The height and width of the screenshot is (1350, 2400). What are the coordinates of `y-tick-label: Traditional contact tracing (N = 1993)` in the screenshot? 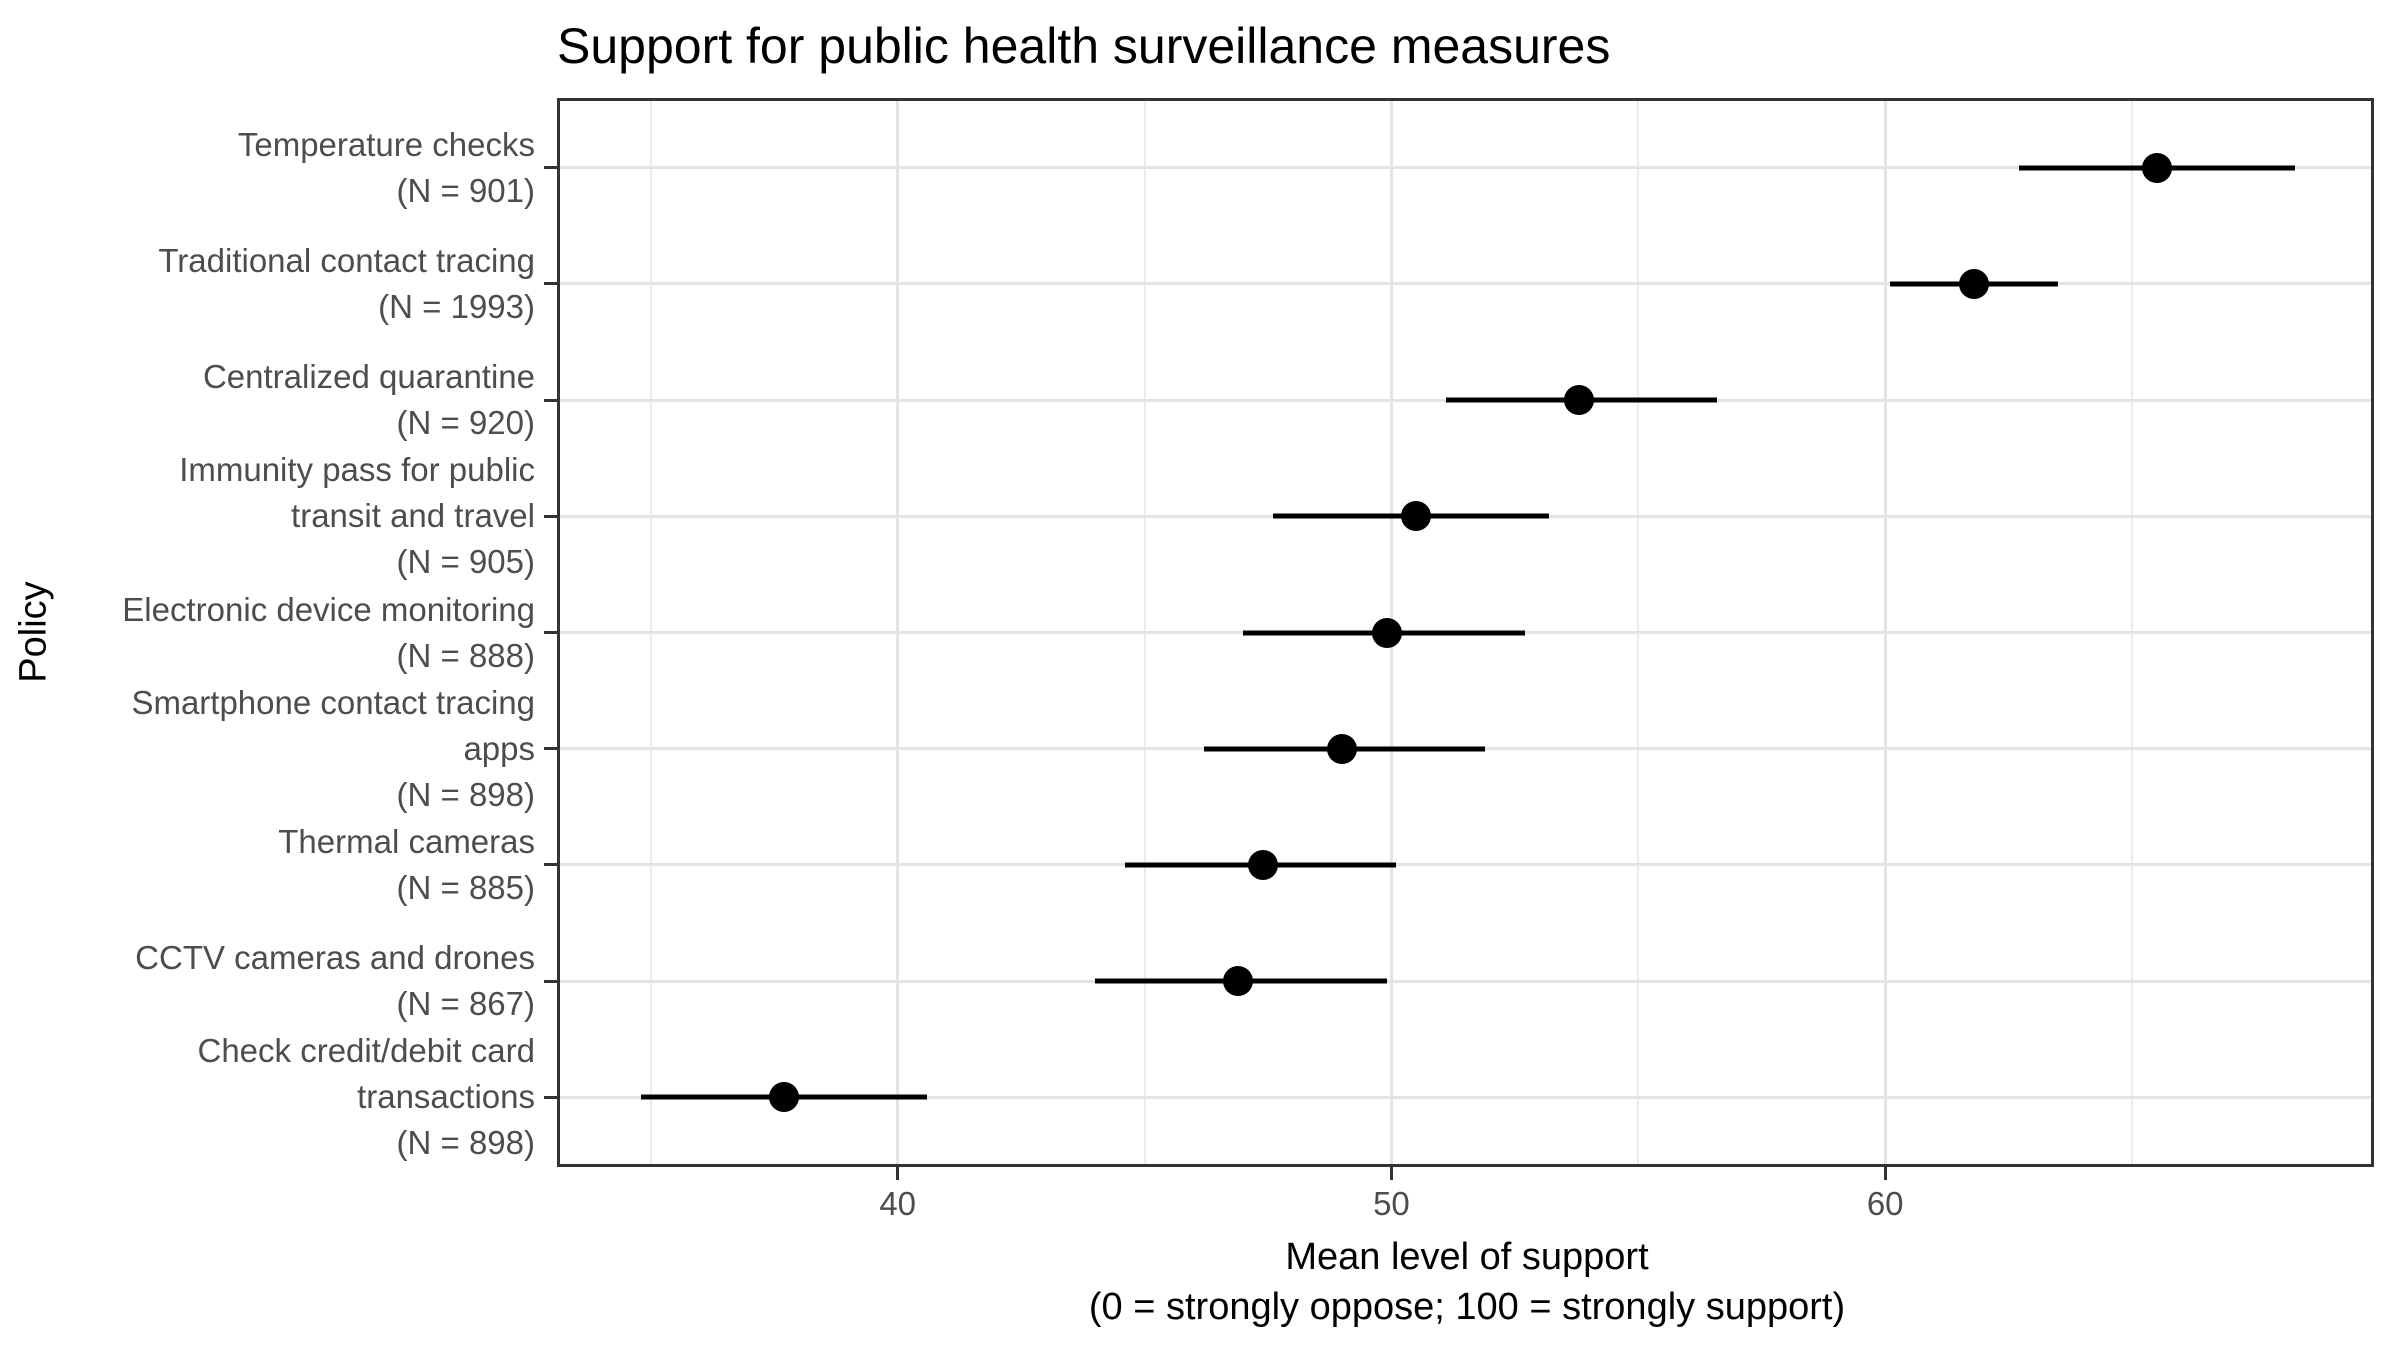 It's located at (346, 283).